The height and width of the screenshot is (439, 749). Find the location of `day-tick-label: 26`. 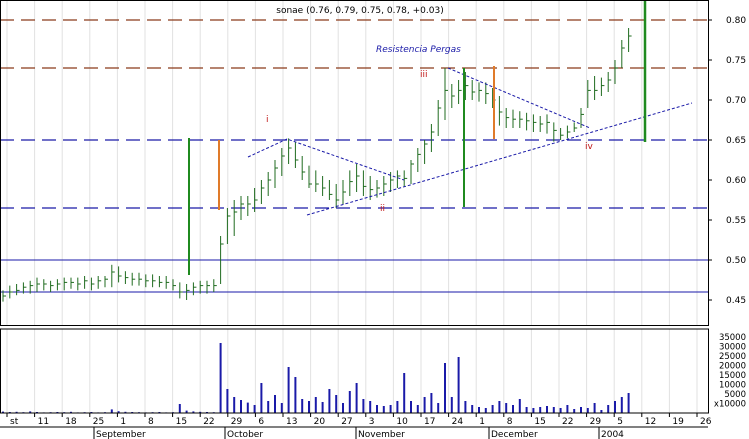

day-tick-label: 26 is located at coordinates (706, 422).